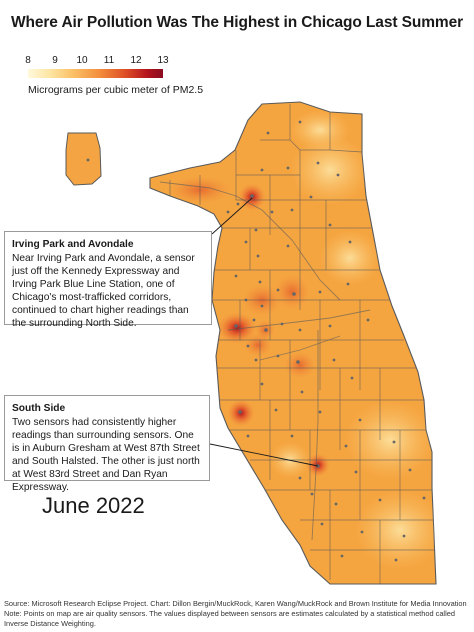  I want to click on ohare-area, so click(83, 159).